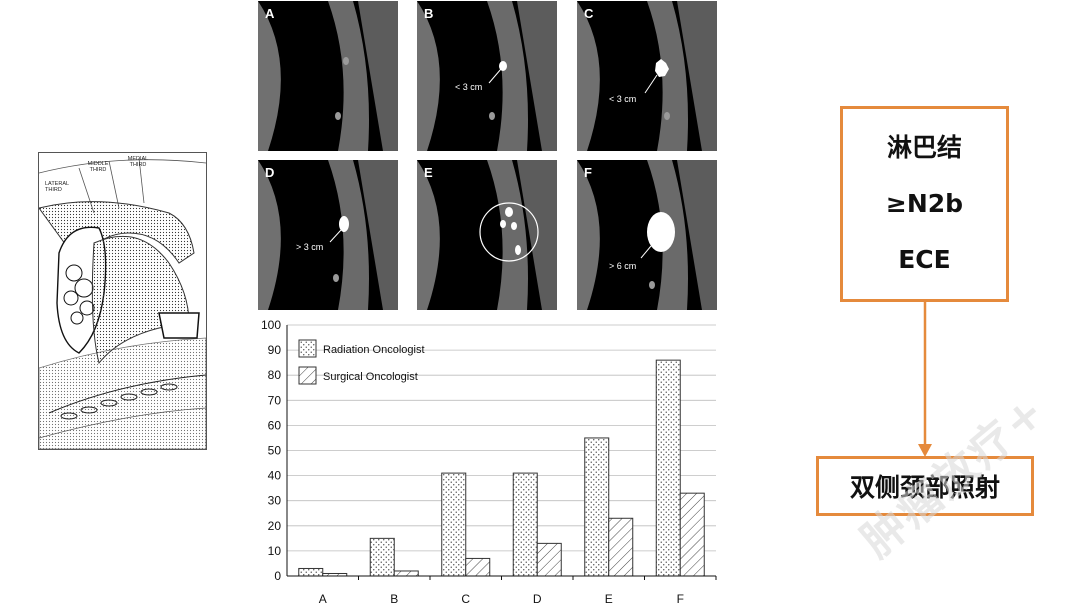 The width and height of the screenshot is (1080, 608). I want to click on criteria-line-n2b: ≥N2b, so click(924, 203).